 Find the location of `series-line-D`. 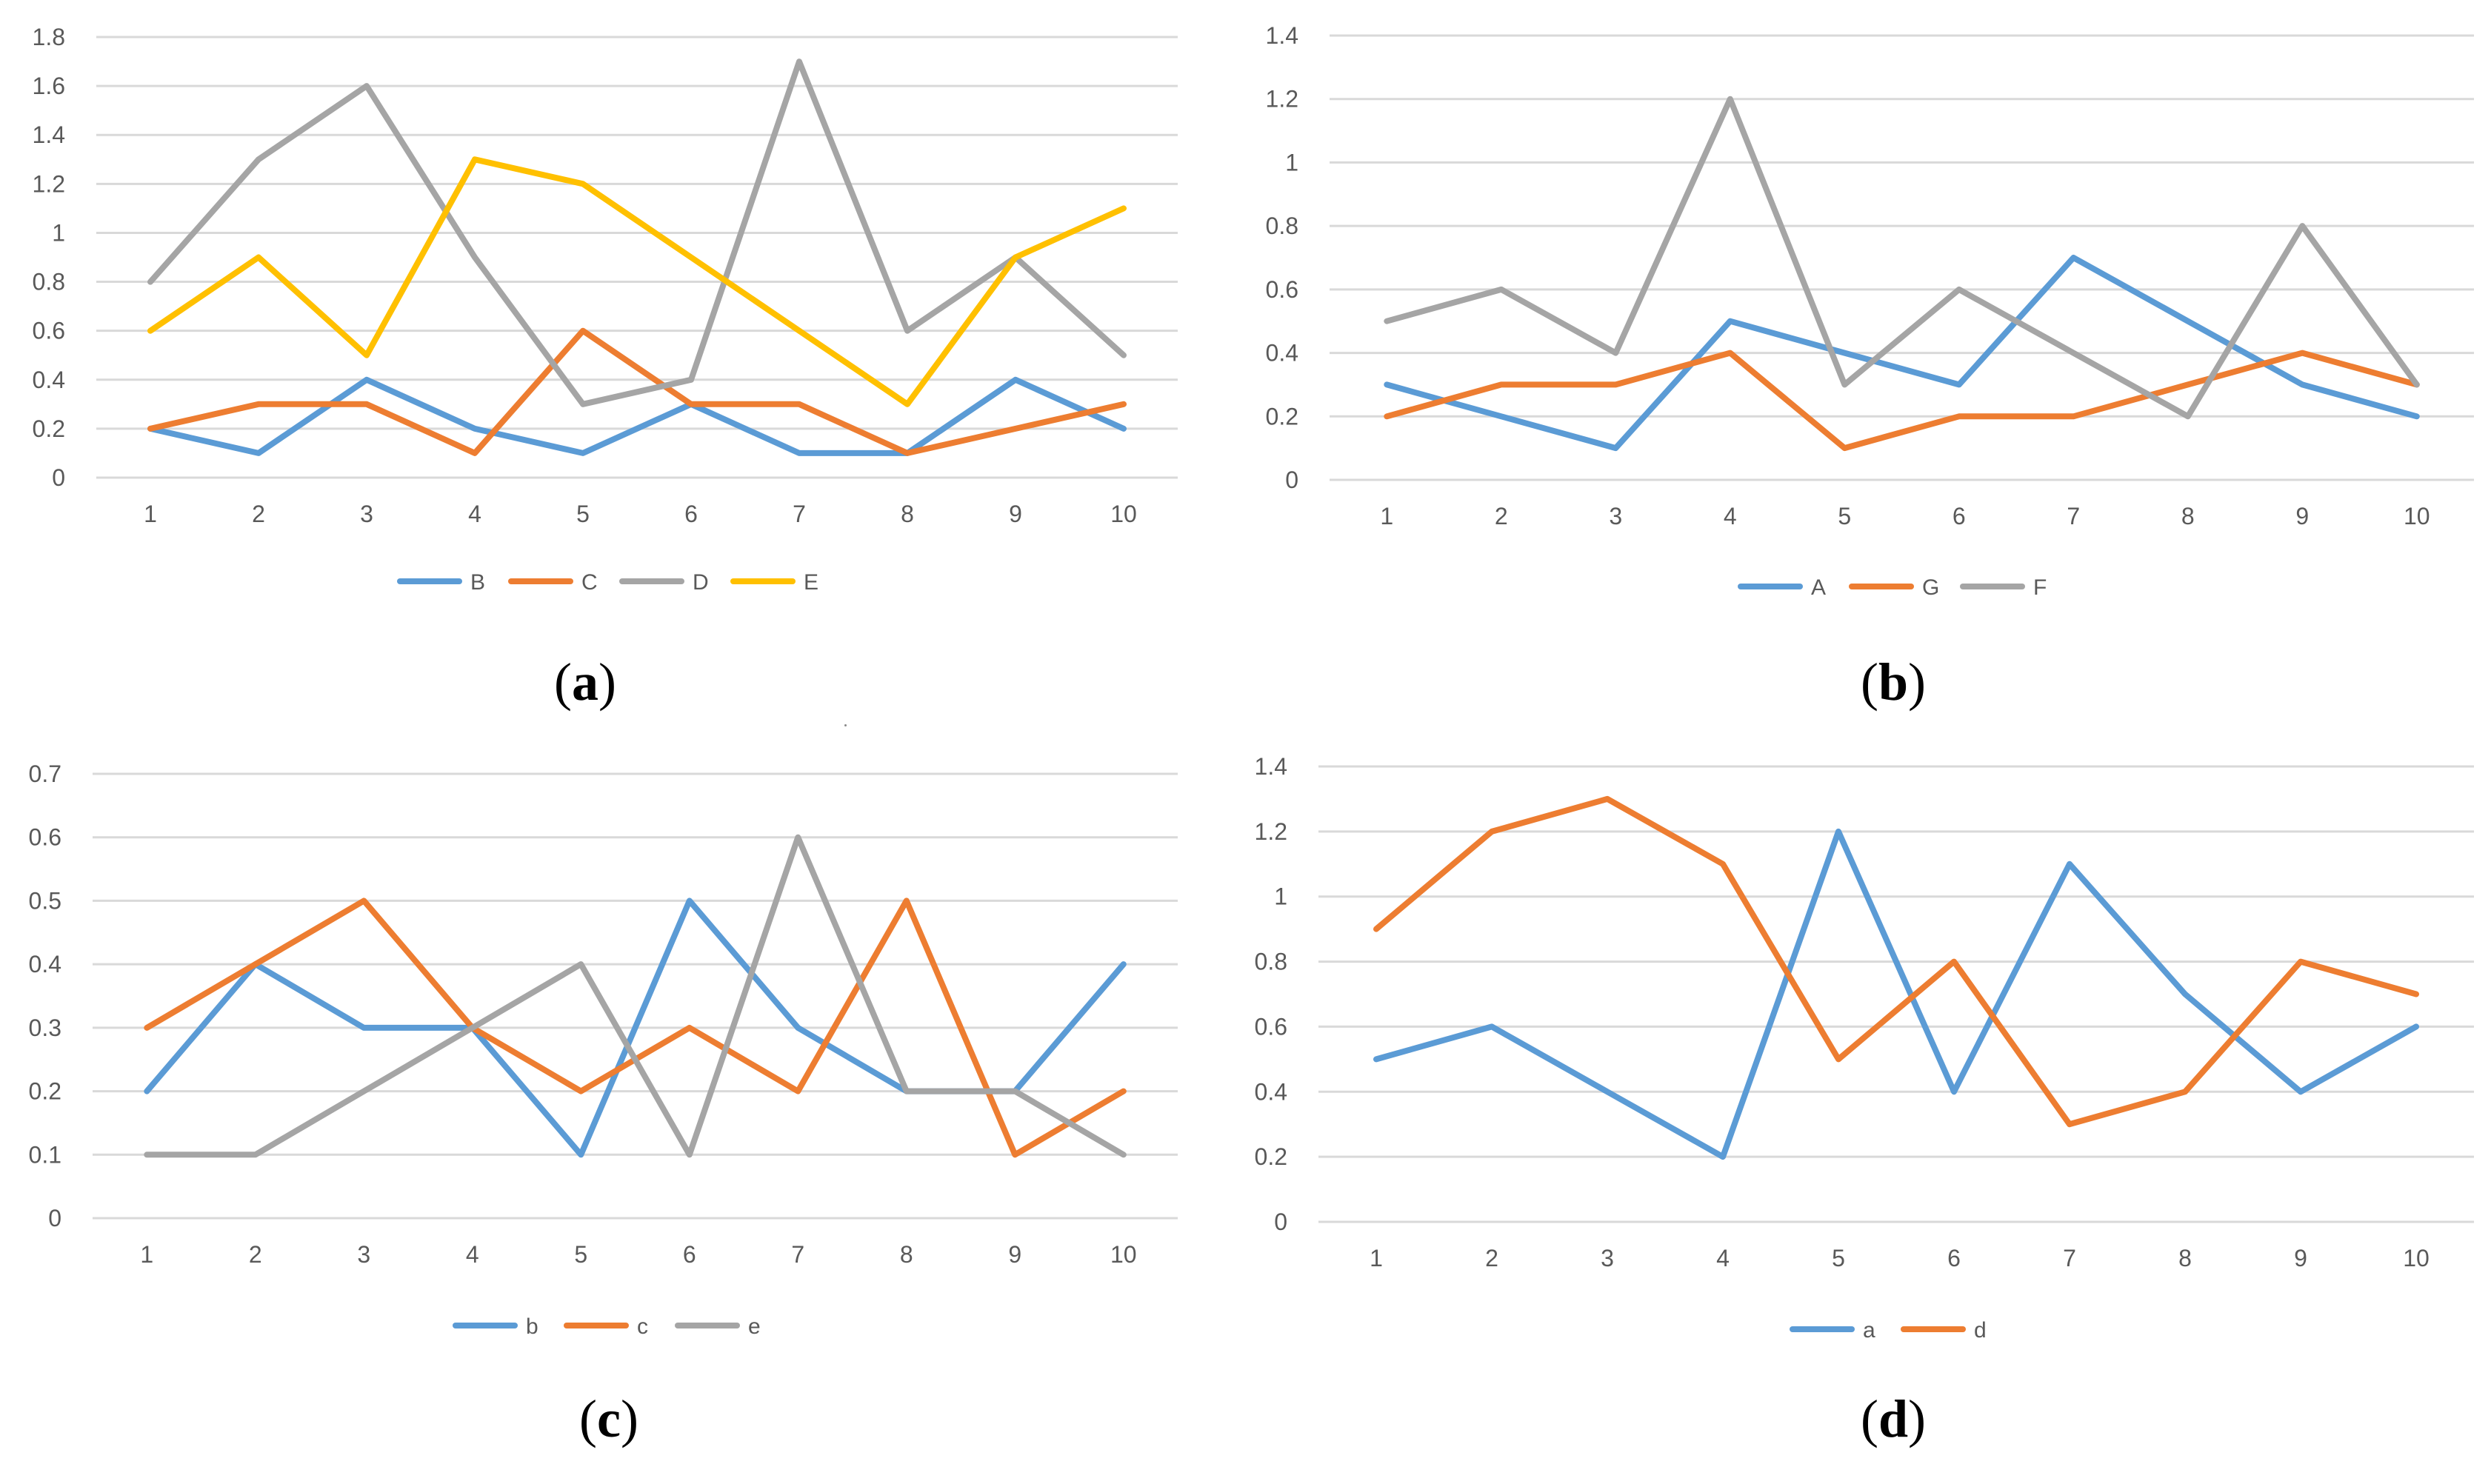

series-line-D is located at coordinates (637, 233).